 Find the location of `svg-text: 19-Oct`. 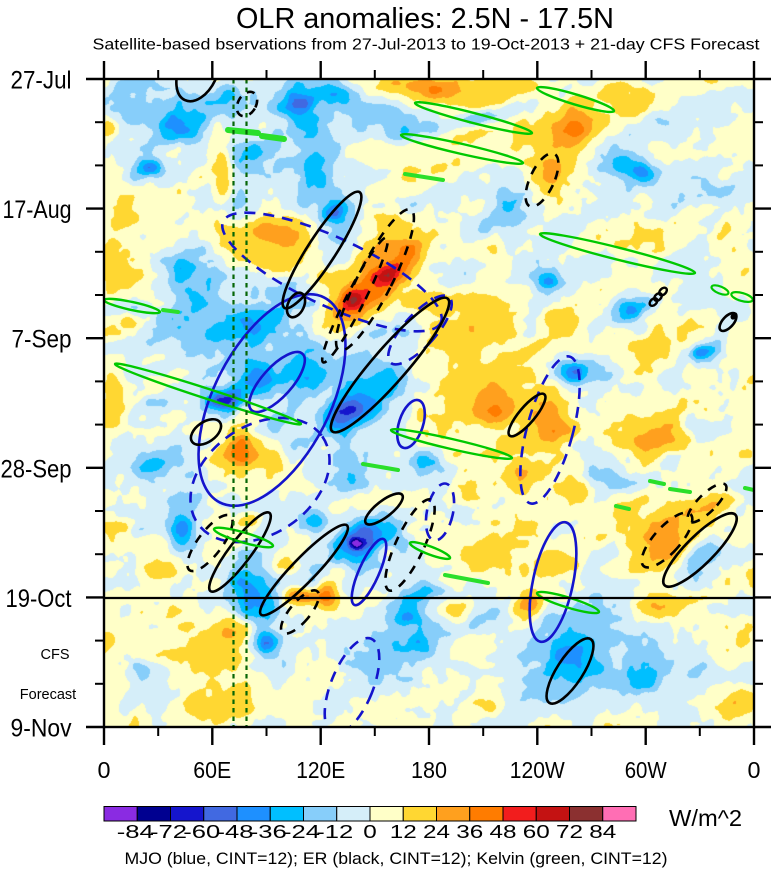

svg-text: 19-Oct is located at coordinates (39, 599).